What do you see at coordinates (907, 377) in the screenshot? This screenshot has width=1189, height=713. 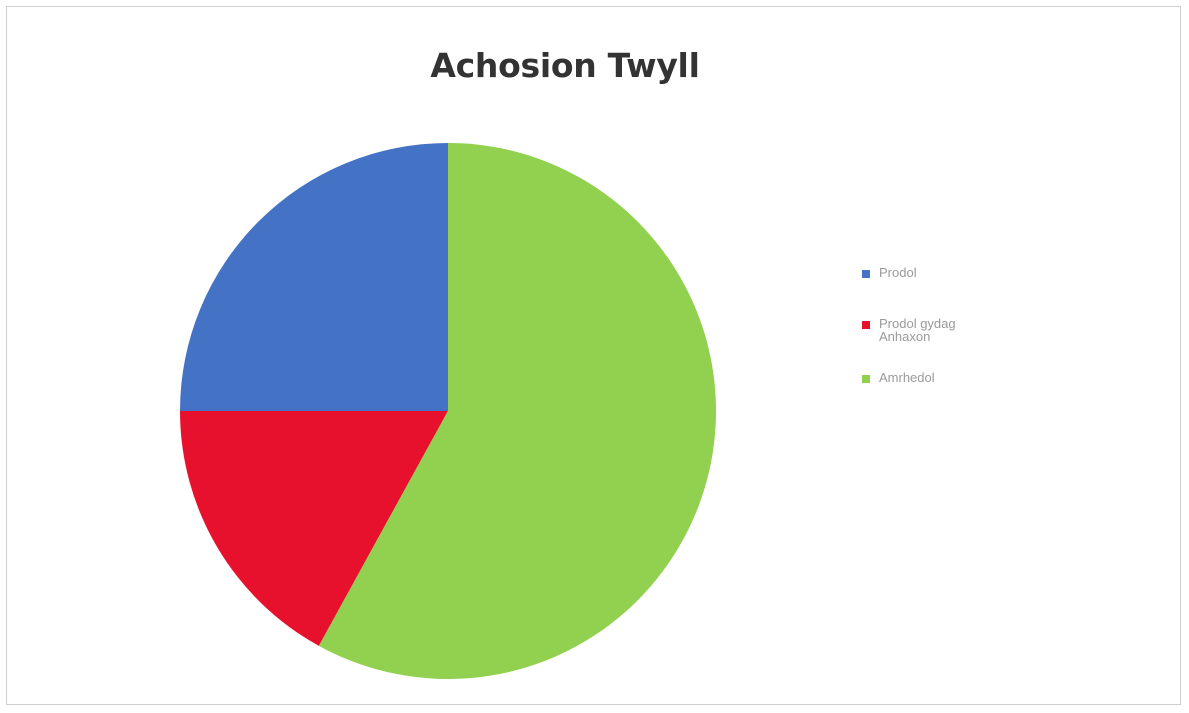 I see `legend-label: Amrhedol` at bounding box center [907, 377].